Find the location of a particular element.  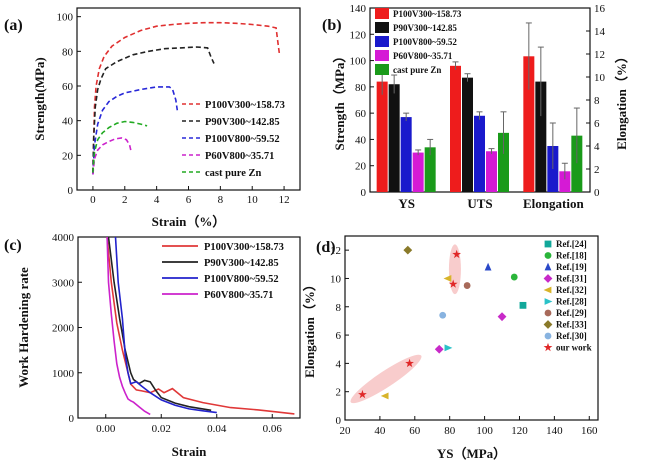

x-tick-label: 8 is located at coordinates (221, 200).